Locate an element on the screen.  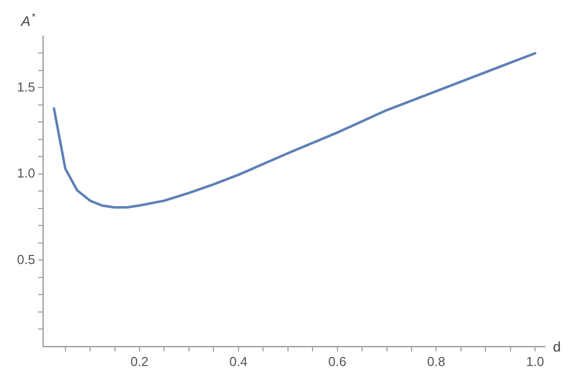
y-tick-label: 0.5 is located at coordinates (26, 259).